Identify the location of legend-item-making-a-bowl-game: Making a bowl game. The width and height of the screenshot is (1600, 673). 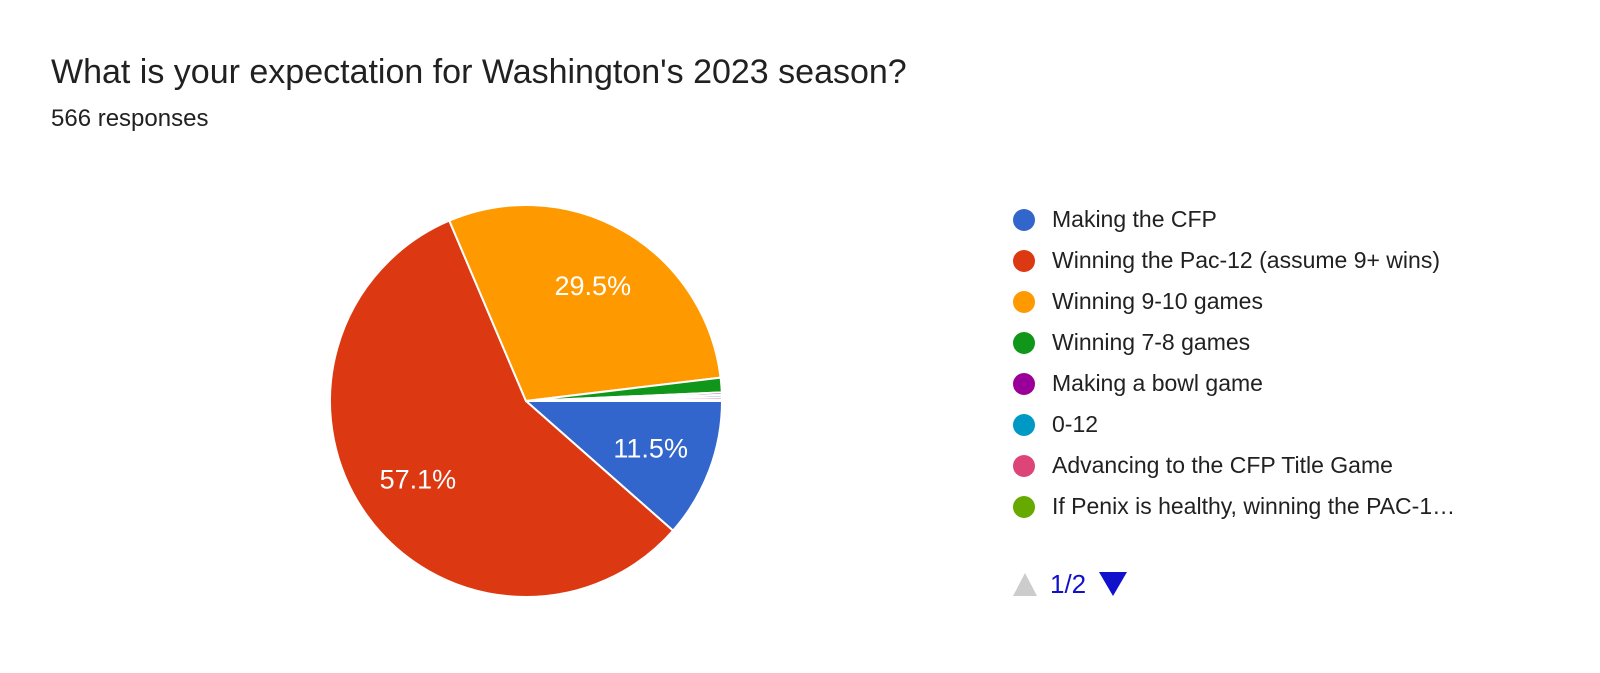
(1234, 383).